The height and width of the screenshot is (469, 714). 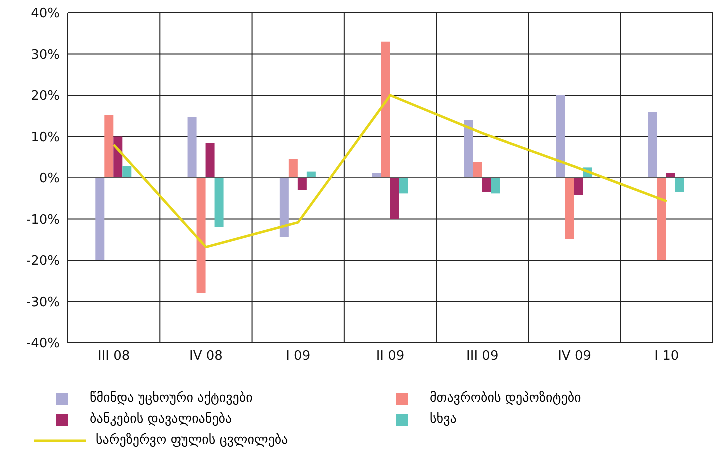 I want to click on y-tick-label: 10%, so click(x=45, y=138).